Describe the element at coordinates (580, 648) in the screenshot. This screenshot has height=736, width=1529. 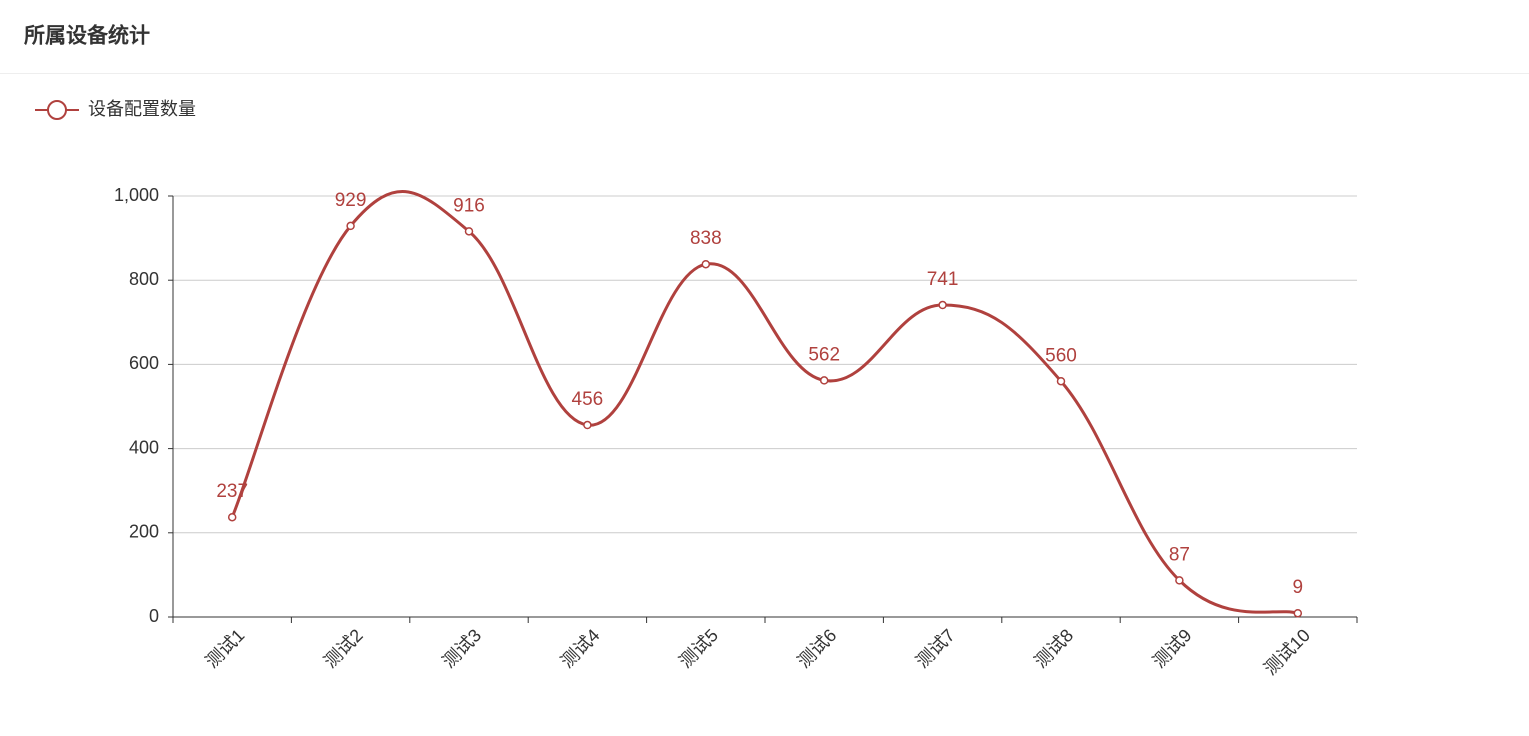
I see `x-tick-label: 测试4` at that location.